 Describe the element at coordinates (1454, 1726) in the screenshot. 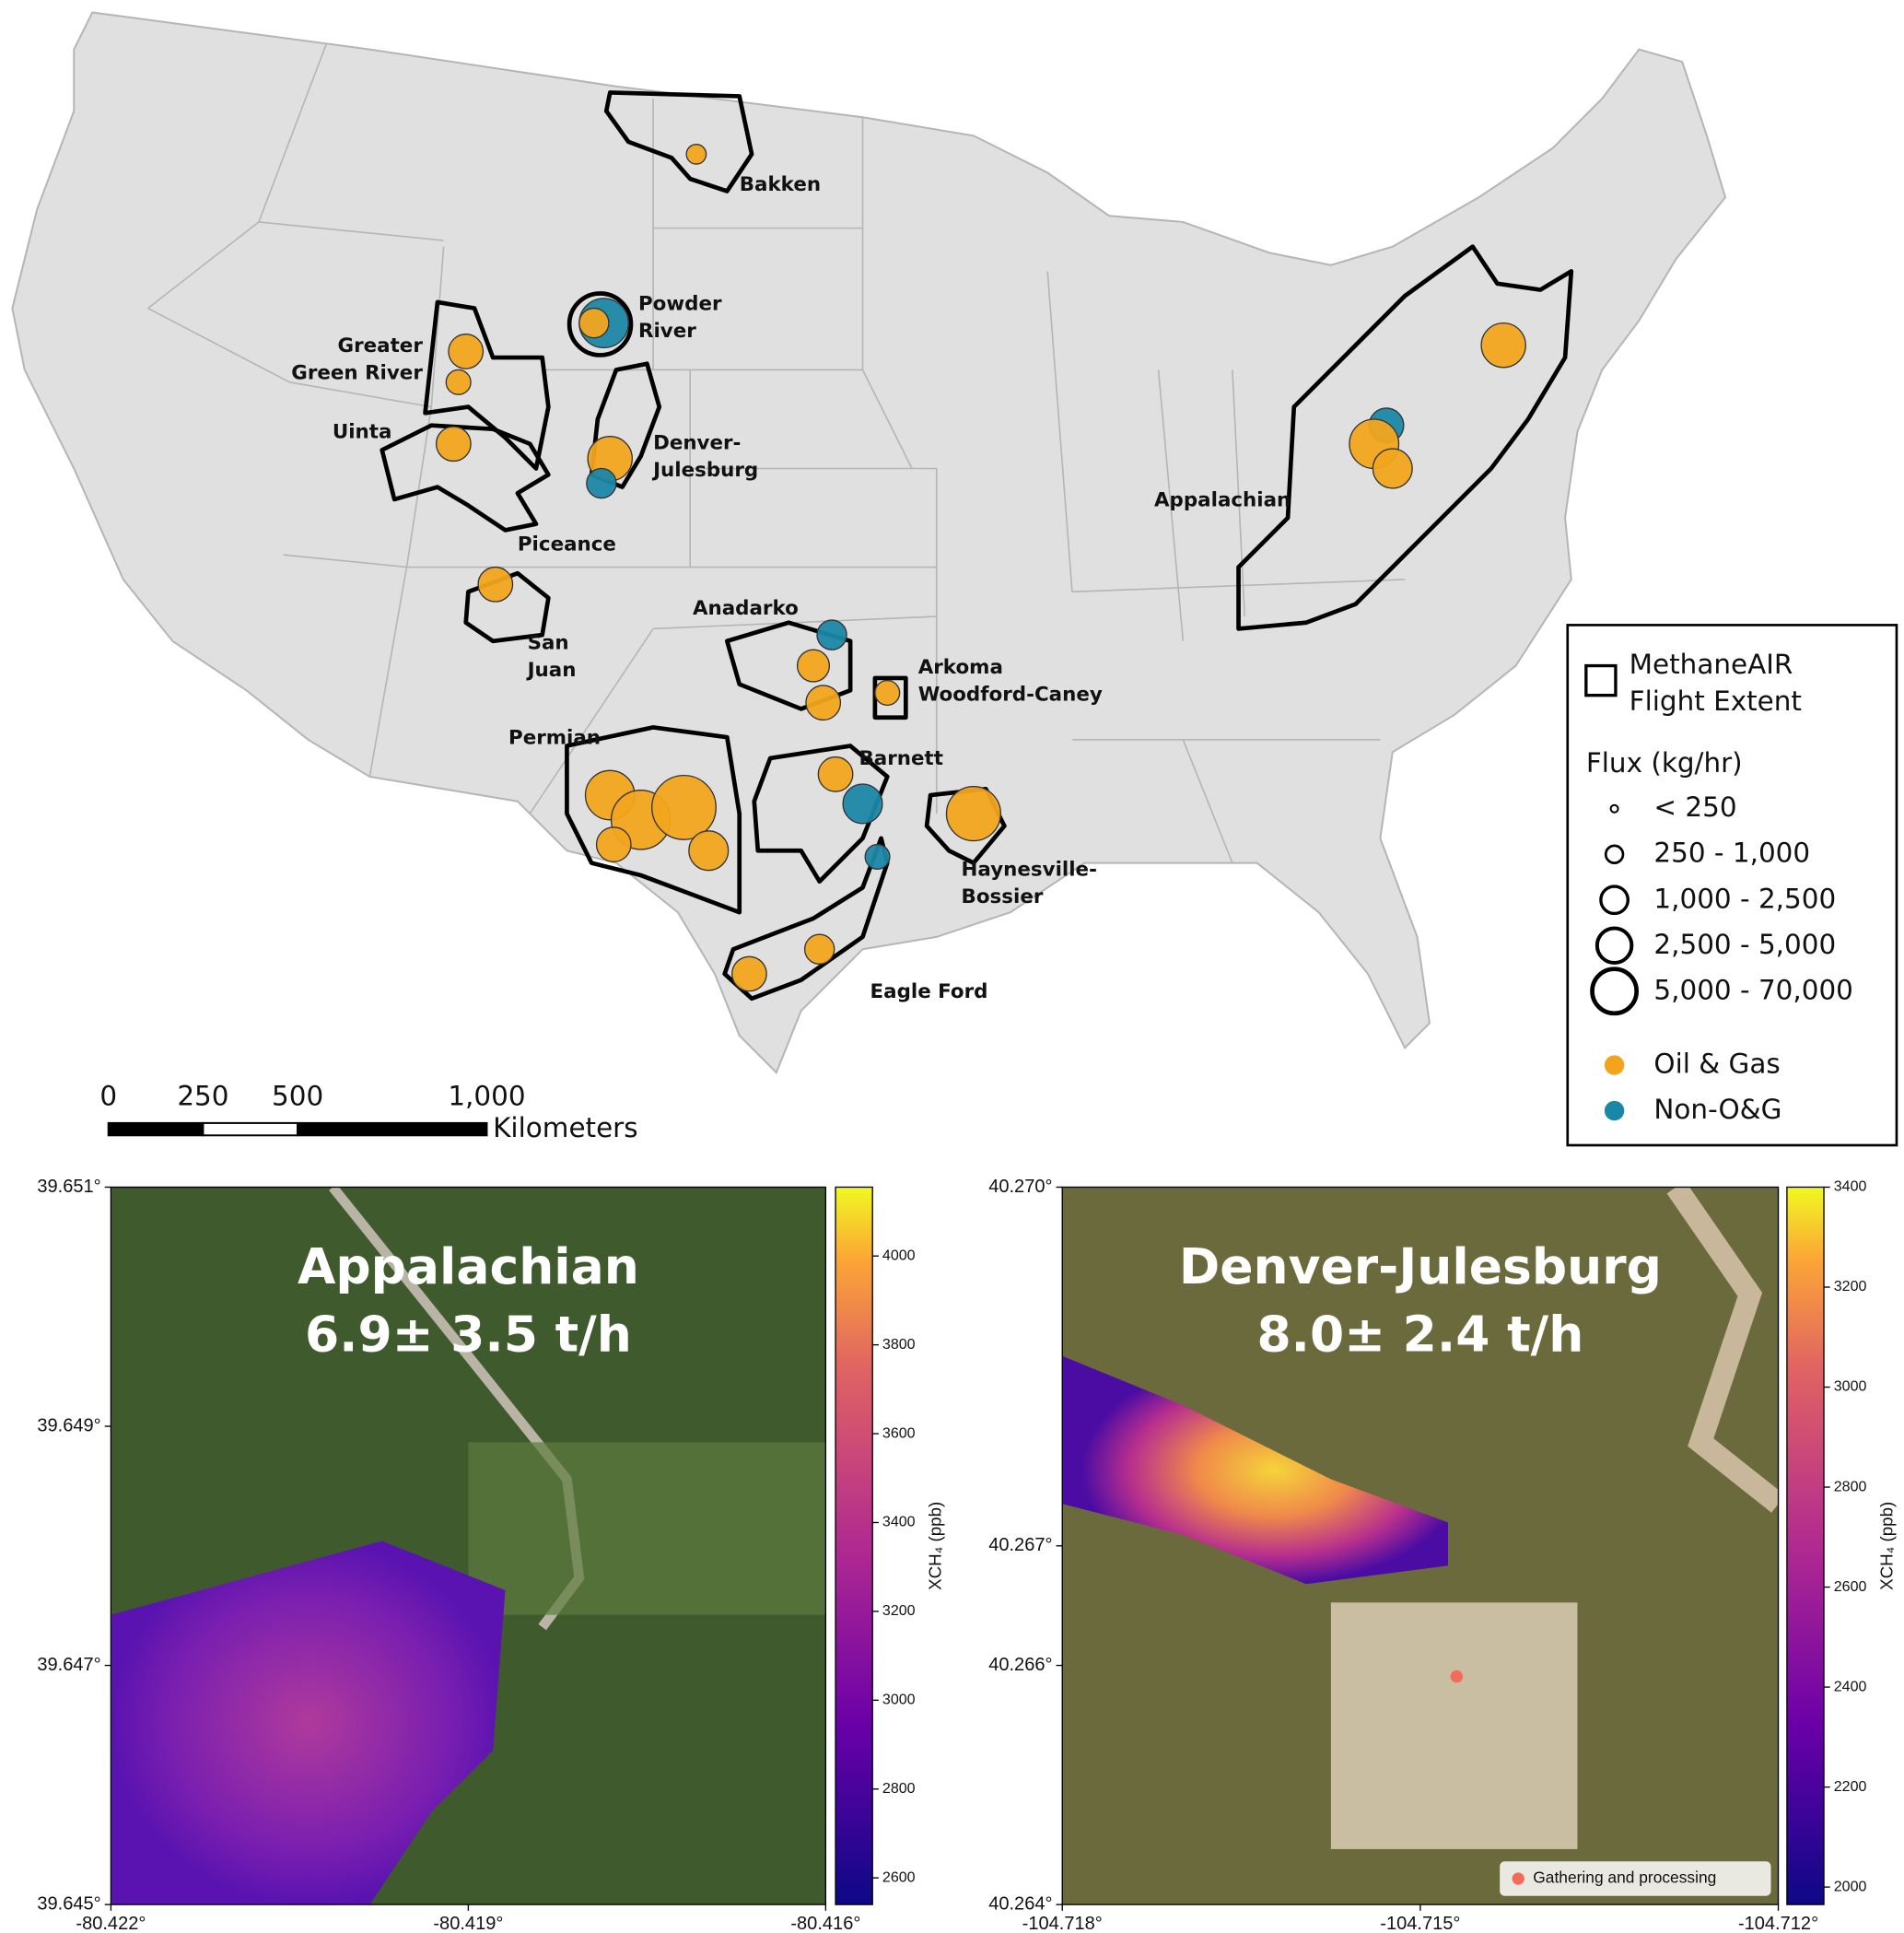

I see `well-pad` at that location.